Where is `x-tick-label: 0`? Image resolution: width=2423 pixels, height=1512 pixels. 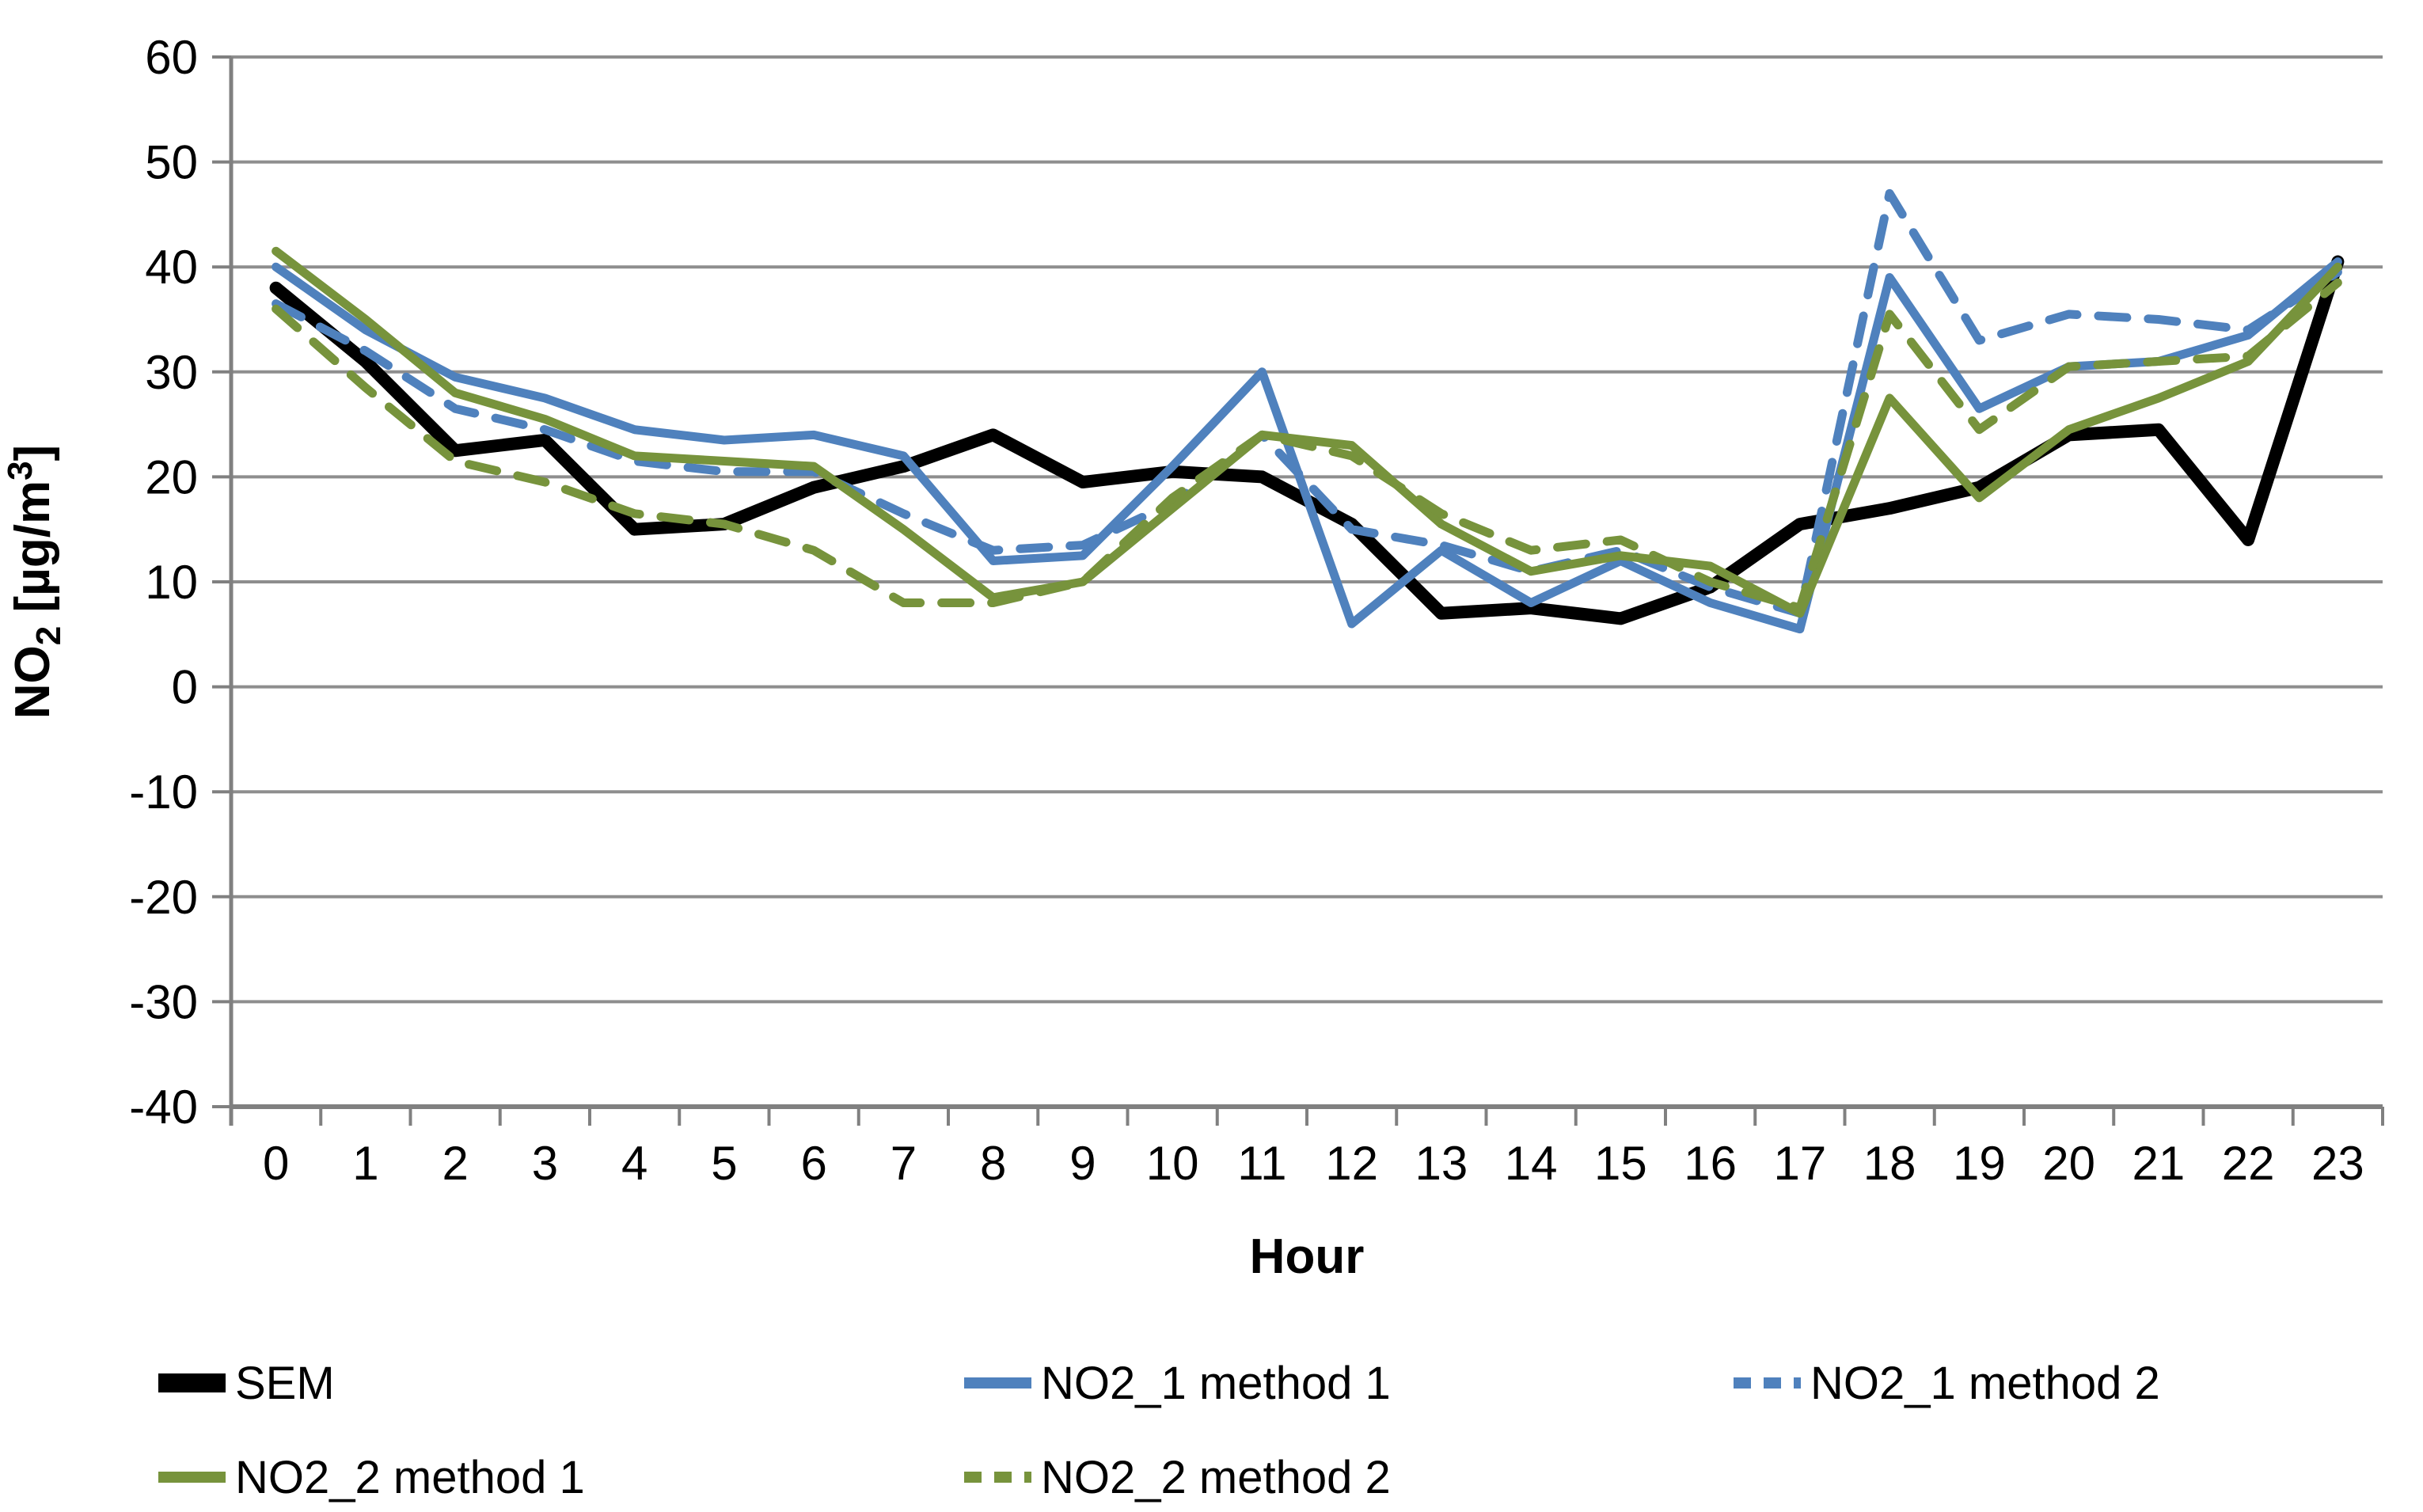
x-tick-label: 0 is located at coordinates (276, 1163).